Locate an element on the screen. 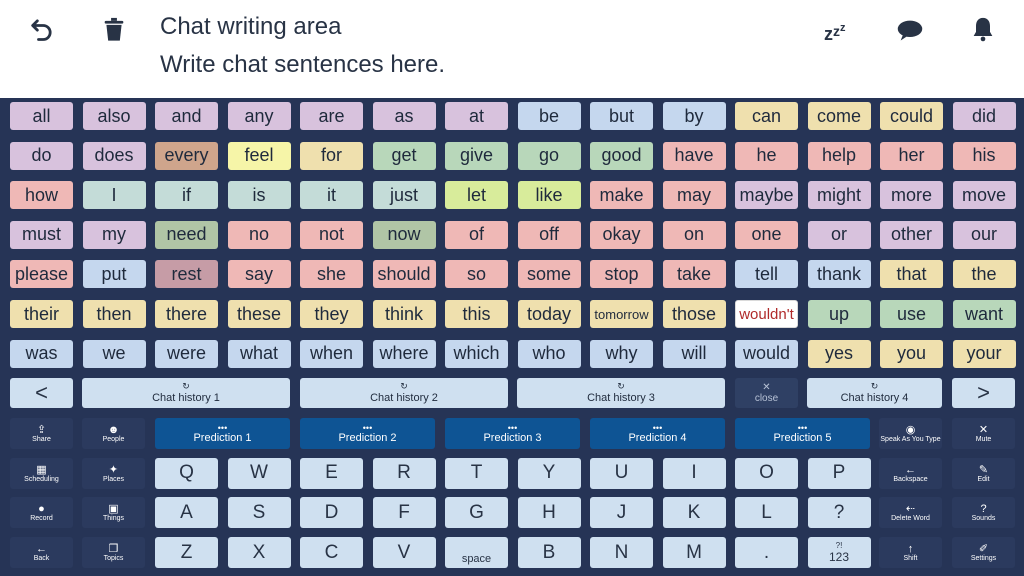  word-key-do: do is located at coordinates (41, 155).